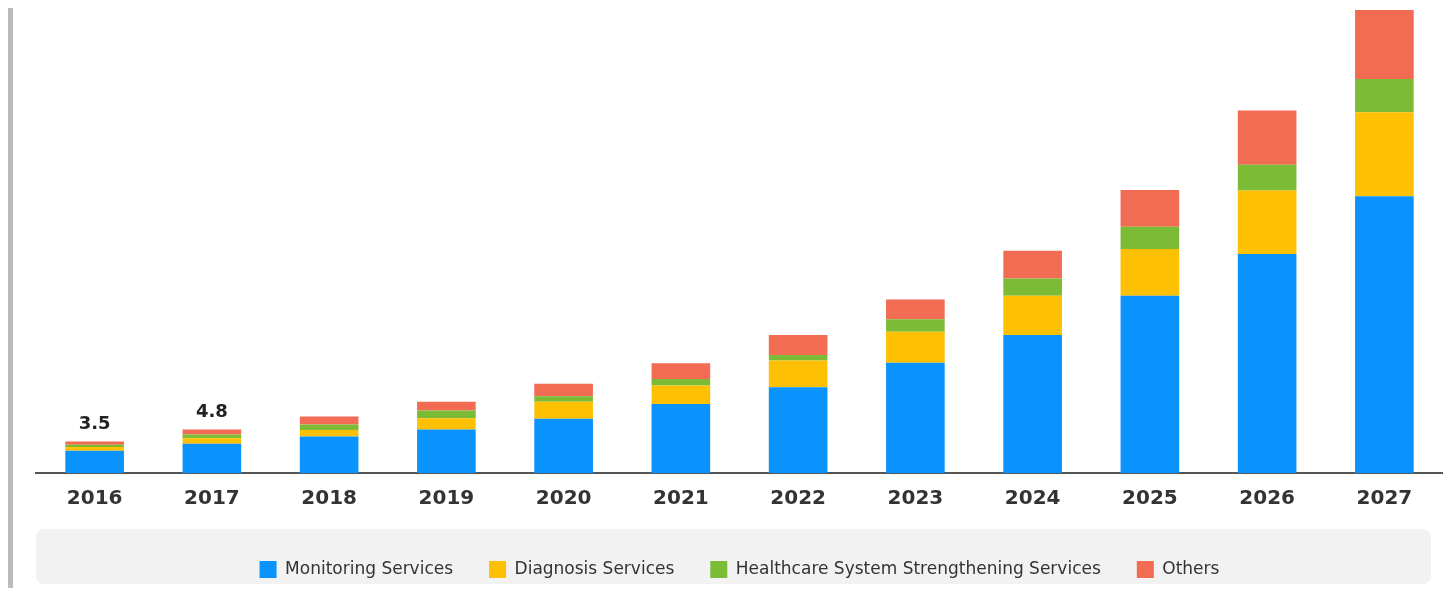 The height and width of the screenshot is (595, 1451). What do you see at coordinates (211, 411) in the screenshot?
I see `annotation: 4.8` at bounding box center [211, 411].